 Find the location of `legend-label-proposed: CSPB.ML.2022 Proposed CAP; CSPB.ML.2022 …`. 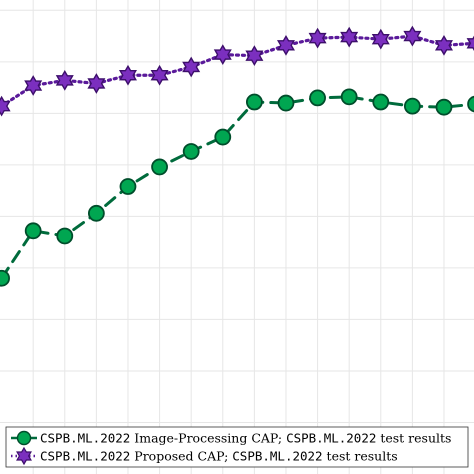

legend-label-proposed: CSPB.ML.2022 Proposed CAP; CSPB.ML.2022 … is located at coordinates (219, 456).